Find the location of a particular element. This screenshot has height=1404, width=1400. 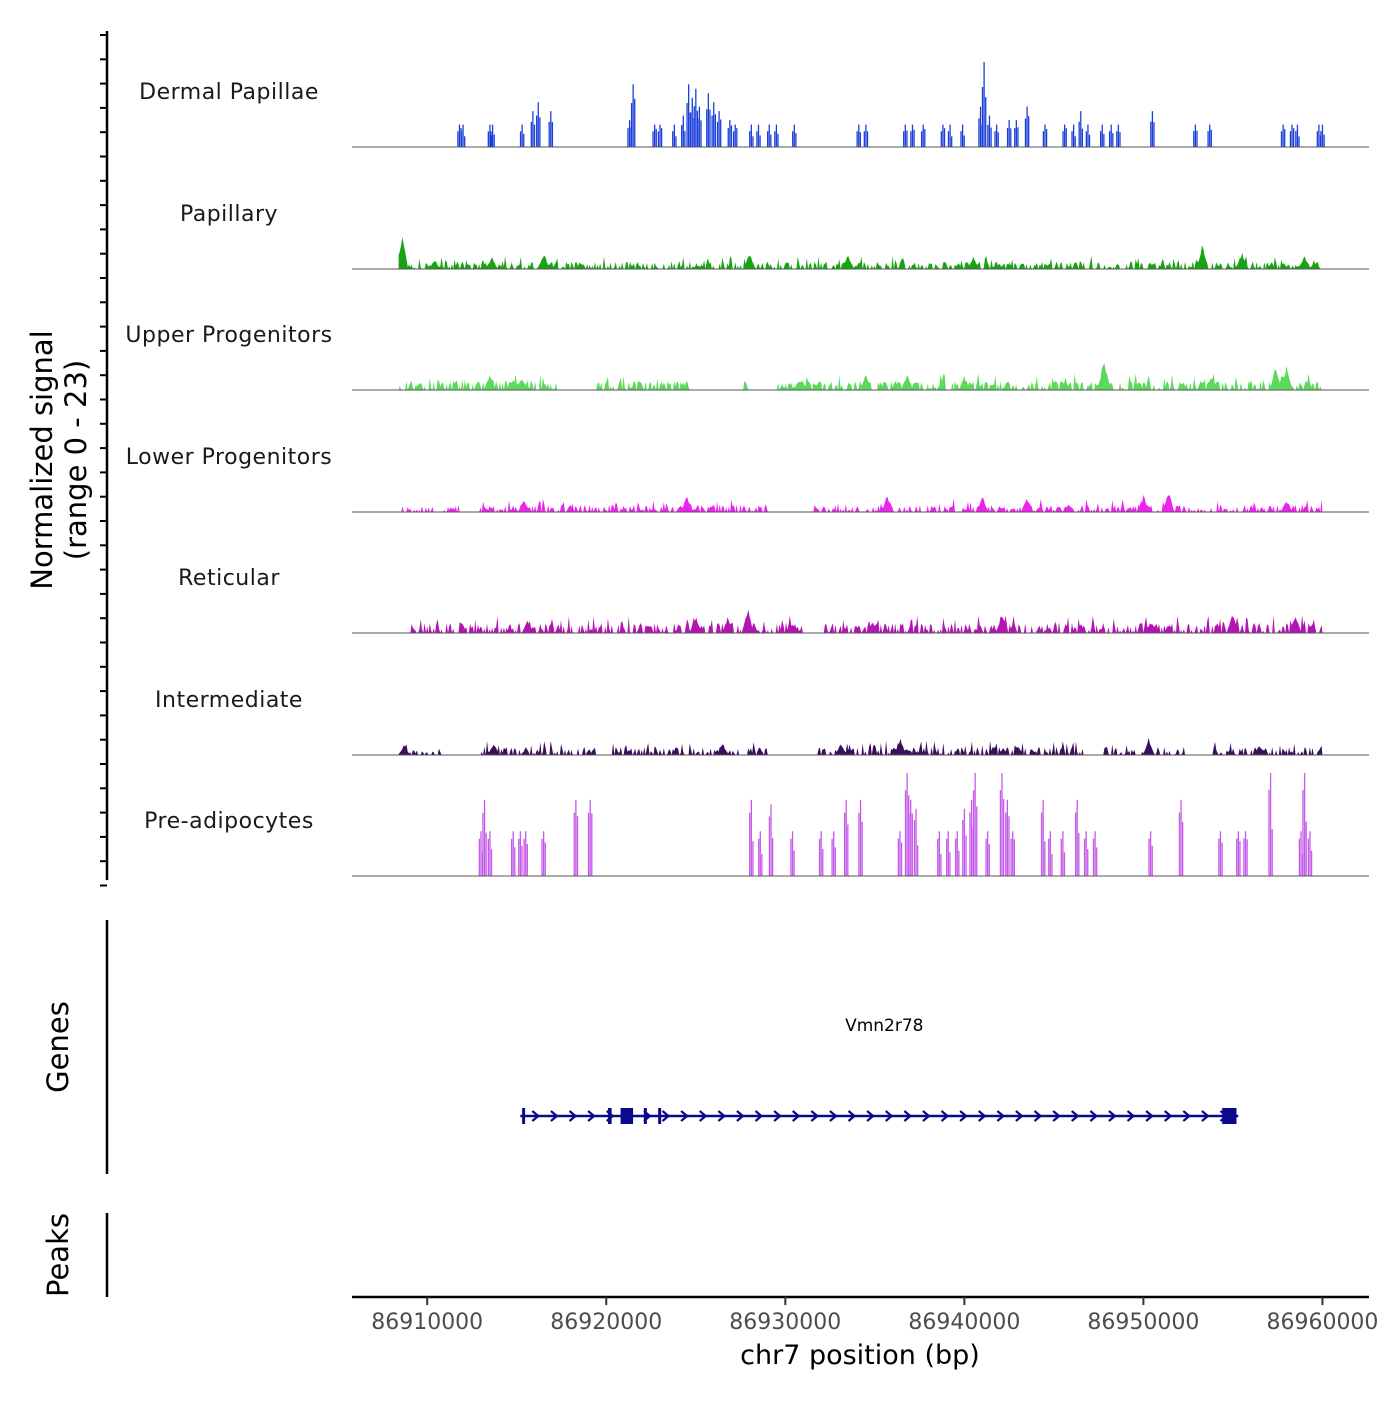

track-label: Reticular is located at coordinates (229, 578).